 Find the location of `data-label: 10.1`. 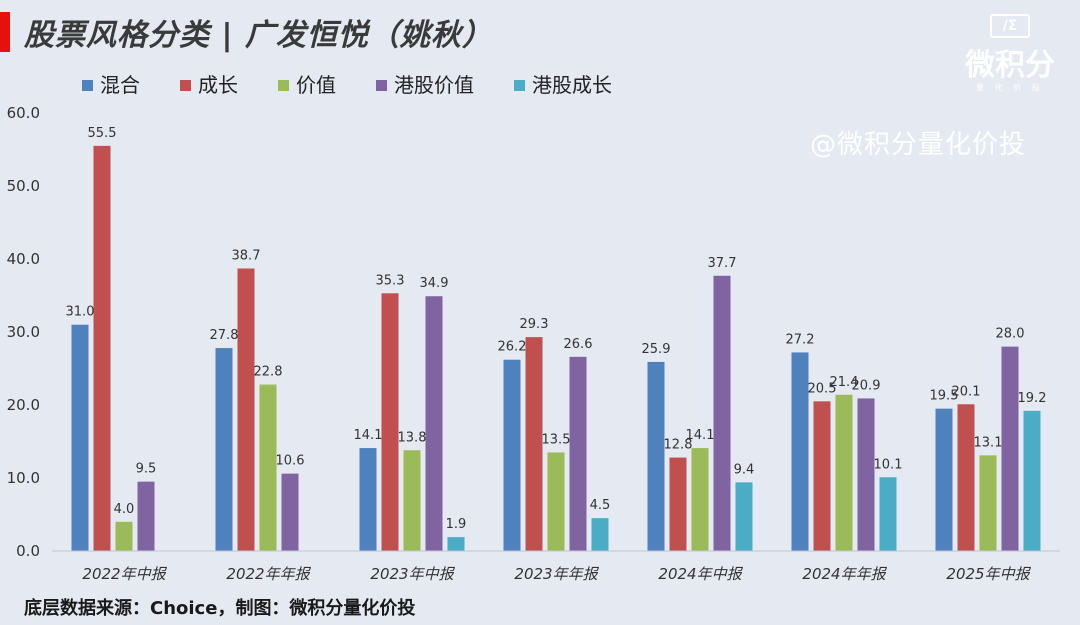

data-label: 10.1 is located at coordinates (888, 464).